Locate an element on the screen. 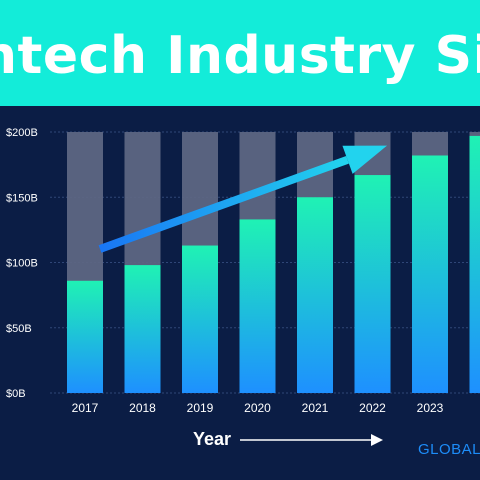  y-tick-label: $200B is located at coordinates (22, 133).